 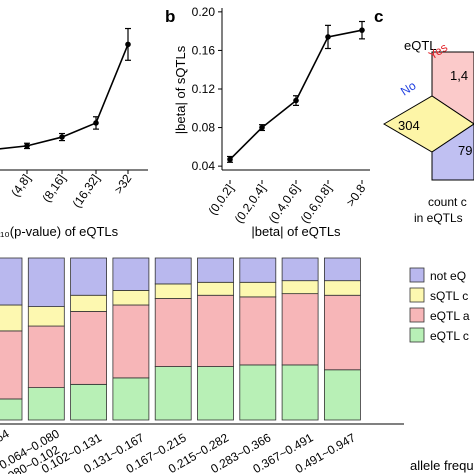 What do you see at coordinates (204, 128) in the screenshot?
I see `panel-b-y-tick-label: 0.08` at bounding box center [204, 128].